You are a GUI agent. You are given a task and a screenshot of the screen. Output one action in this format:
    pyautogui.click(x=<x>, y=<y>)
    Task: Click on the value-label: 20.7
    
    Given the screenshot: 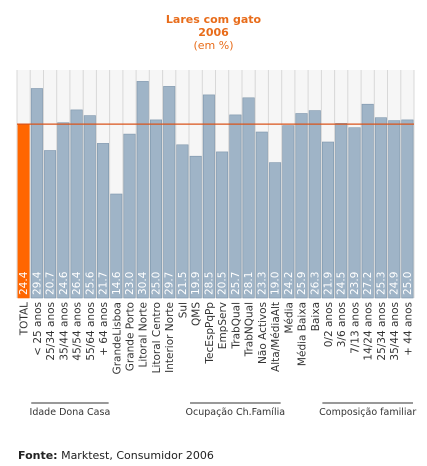 What is the action you would take?
    pyautogui.click(x=51, y=283)
    